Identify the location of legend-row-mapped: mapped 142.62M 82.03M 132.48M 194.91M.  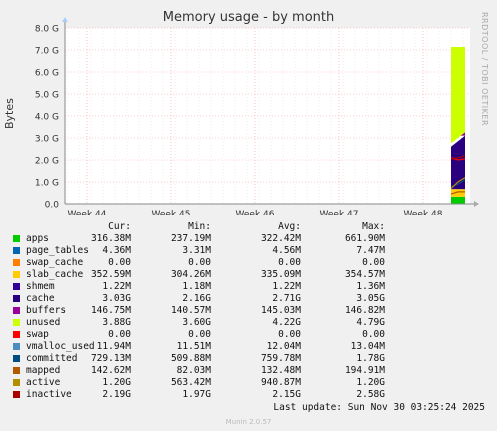
(252, 371).